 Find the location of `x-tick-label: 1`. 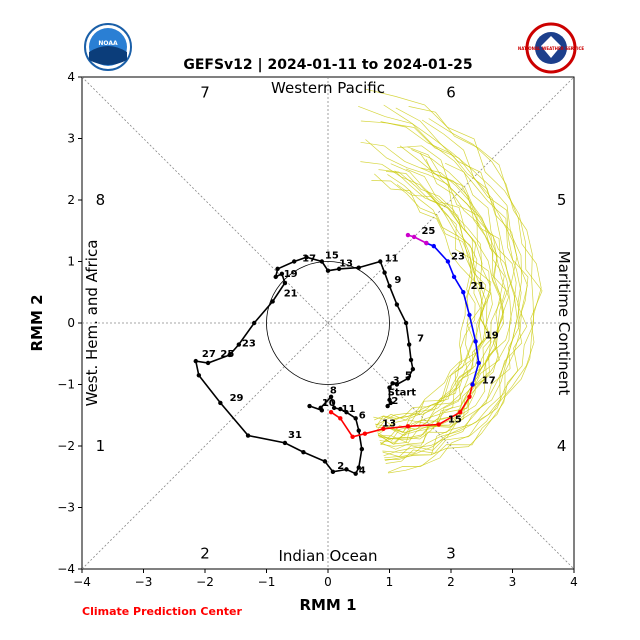

x-tick-label: 1 is located at coordinates (390, 582).